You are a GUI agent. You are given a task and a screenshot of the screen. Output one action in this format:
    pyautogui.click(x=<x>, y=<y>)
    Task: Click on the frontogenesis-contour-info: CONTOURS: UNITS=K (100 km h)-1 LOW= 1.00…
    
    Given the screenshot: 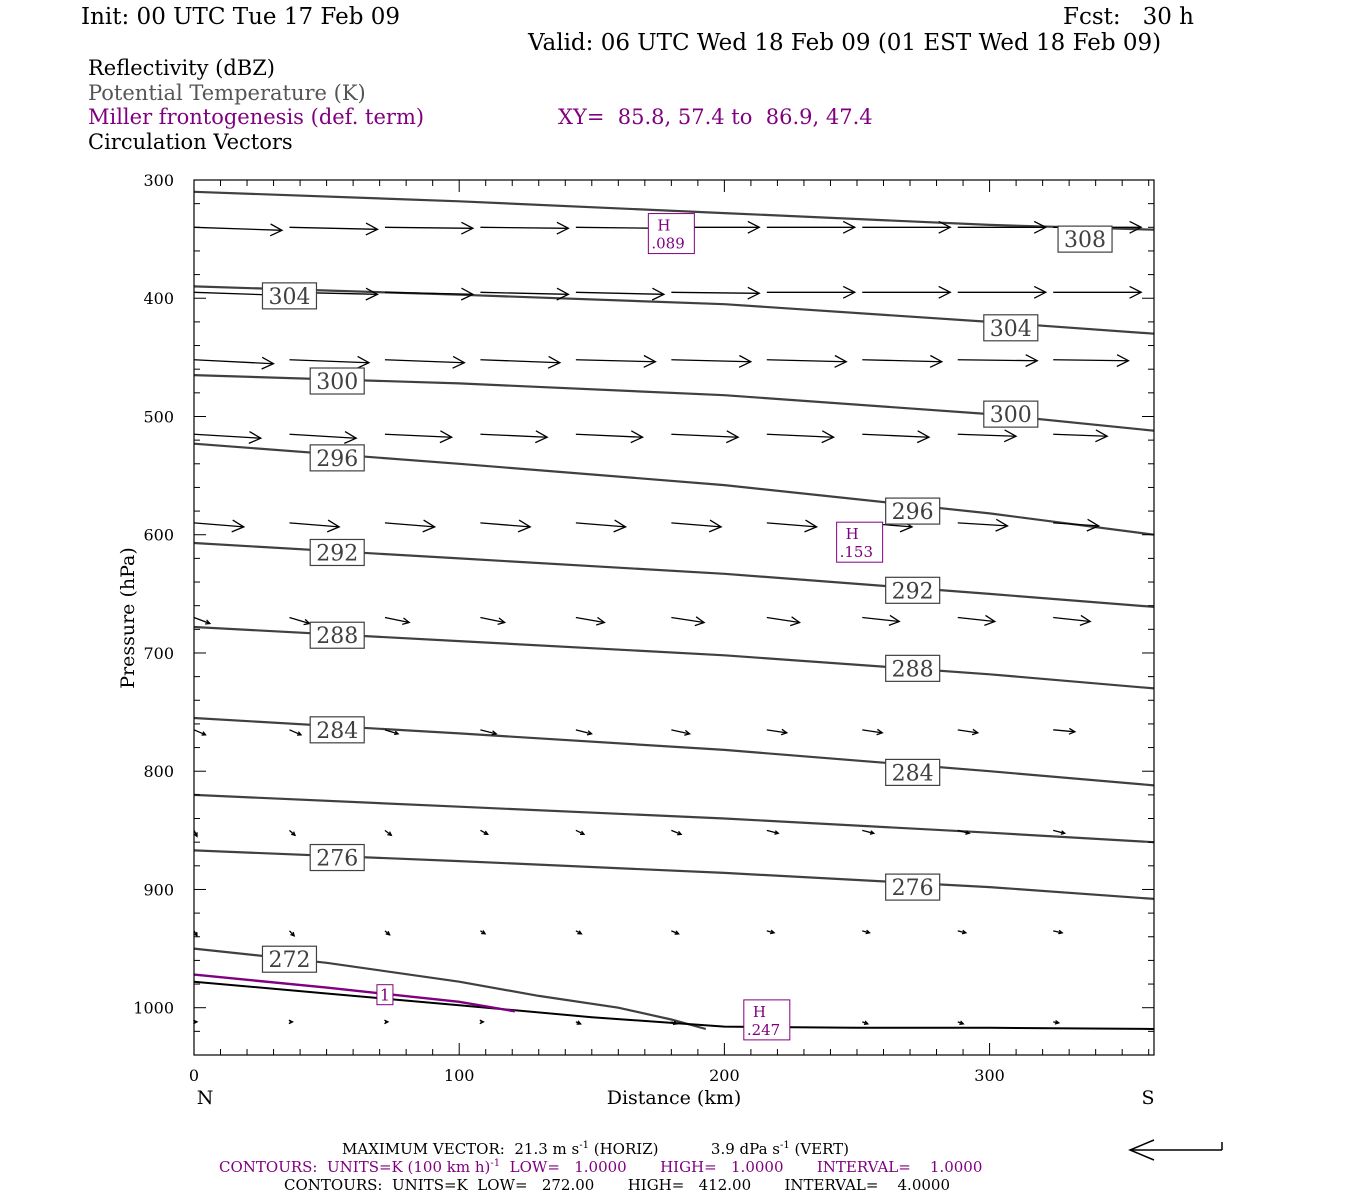 What is the action you would take?
    pyautogui.click(x=601, y=1167)
    